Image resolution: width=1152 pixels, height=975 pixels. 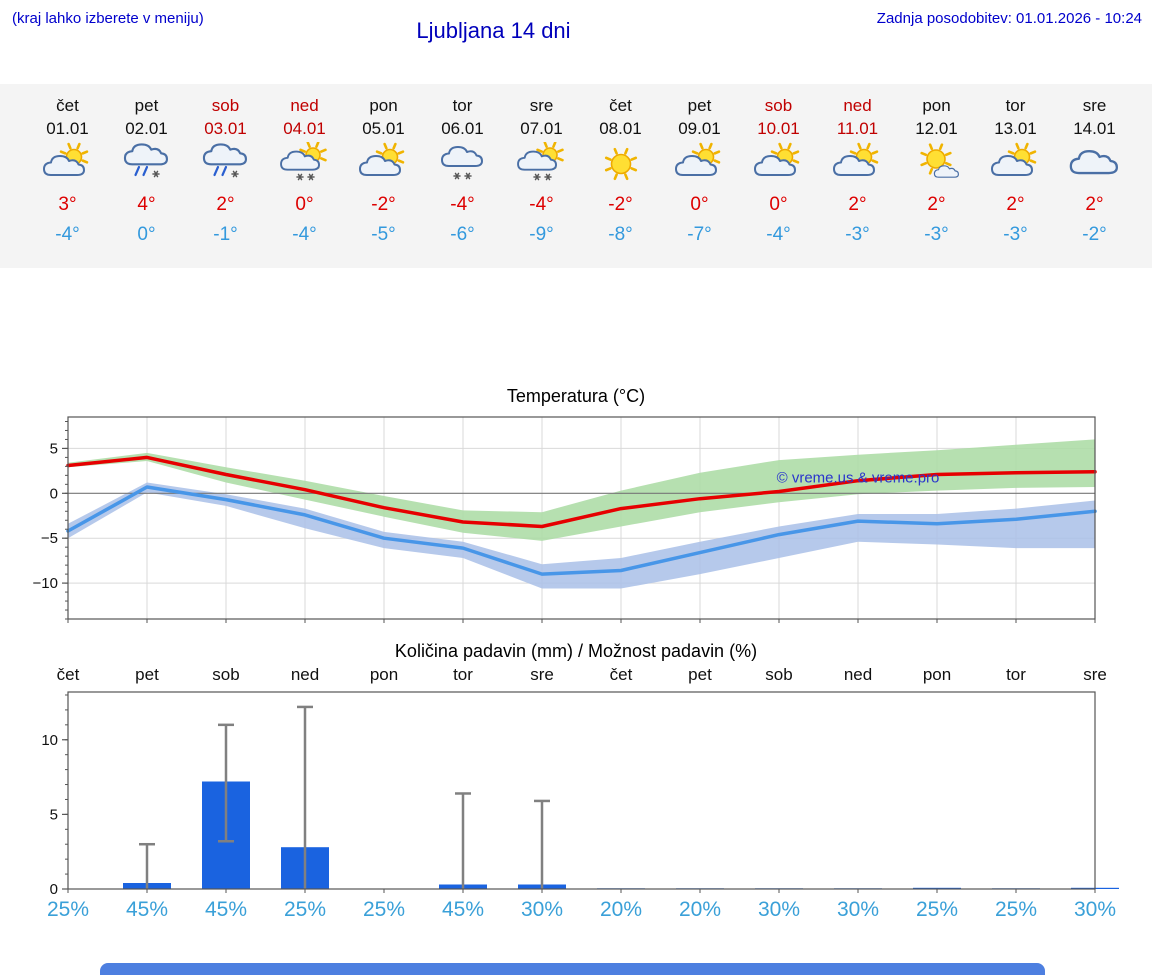 I want to click on day-date: 05.01, so click(x=383, y=128).